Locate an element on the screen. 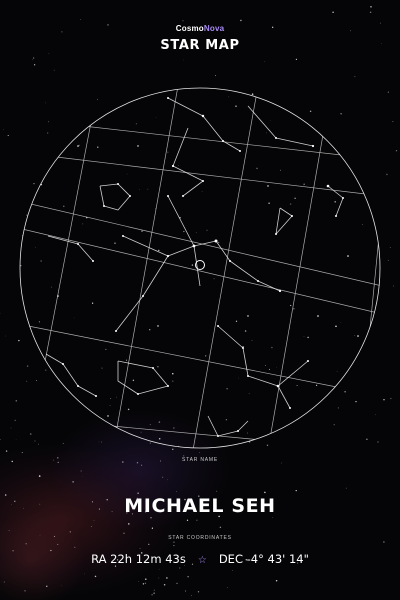 This screenshot has width=400, height=600. page-title: STAR MAP is located at coordinates (200, 45).